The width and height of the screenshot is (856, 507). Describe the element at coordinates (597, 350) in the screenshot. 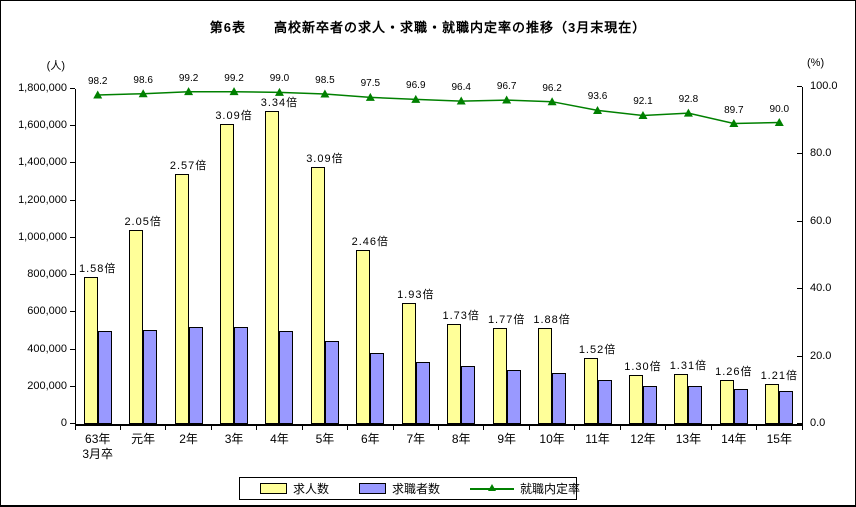

I see `ratio-label: 1.52倍` at that location.